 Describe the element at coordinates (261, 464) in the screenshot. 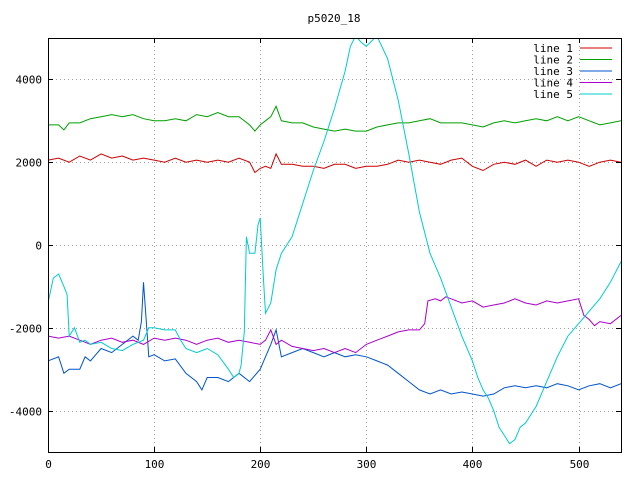

I see `x-tick-label: 200` at that location.